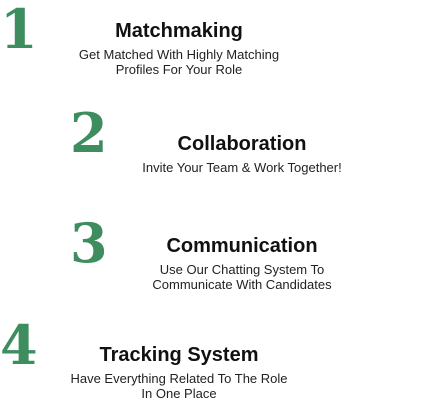  I want to click on step-title-4: Tracking System, so click(179, 355).